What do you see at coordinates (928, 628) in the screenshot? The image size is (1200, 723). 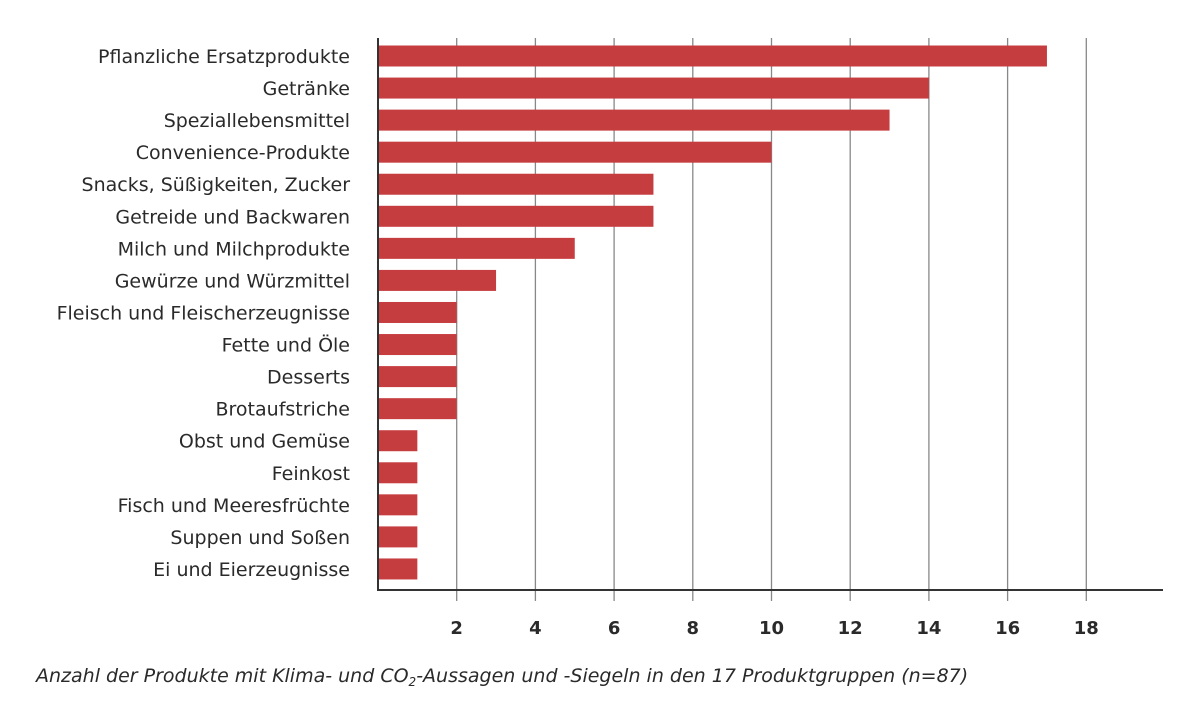 I see `x-tick-label: 14` at bounding box center [928, 628].